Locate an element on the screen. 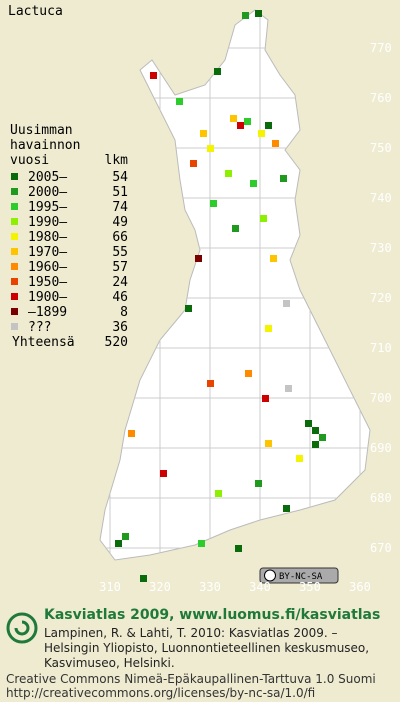 Image resolution: width=400 pixels, height=702 pixels. legend-count: 74 is located at coordinates (120, 207).